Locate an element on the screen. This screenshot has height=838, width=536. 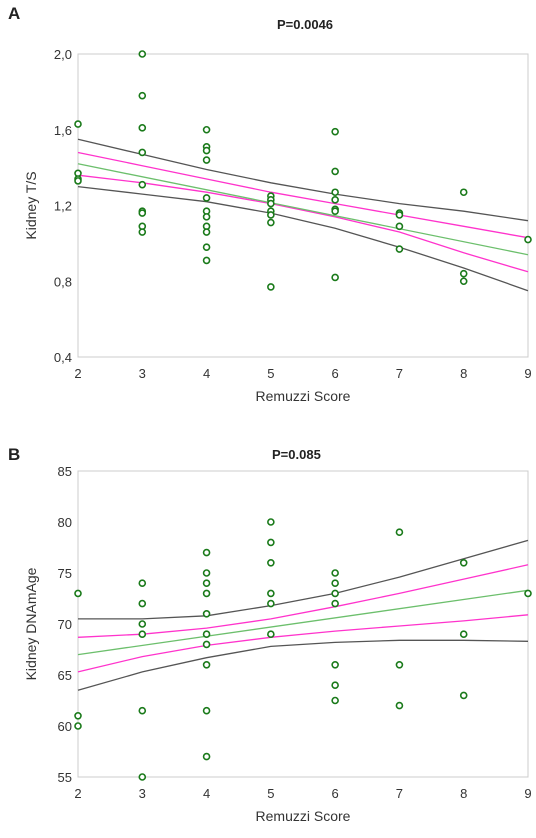
panel-a-x-tick-label: 9 is located at coordinates (527, 373).